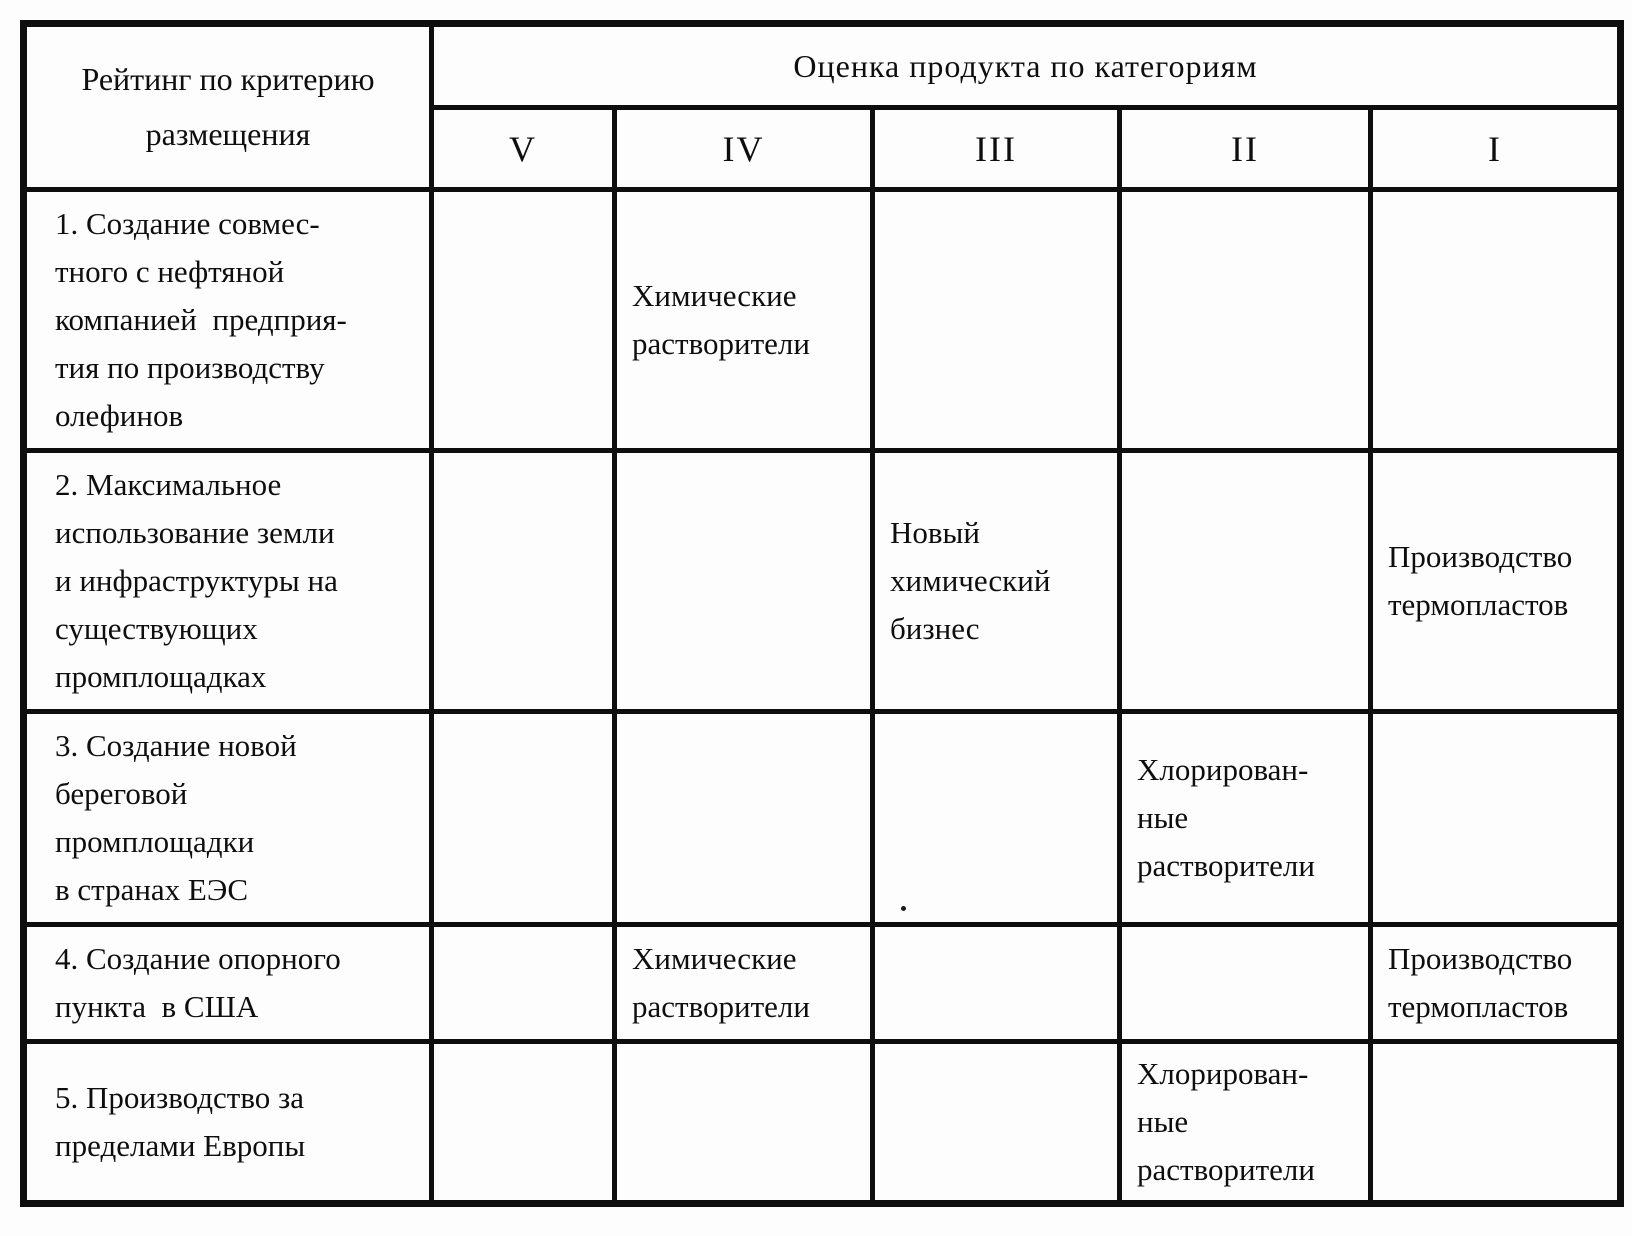  What do you see at coordinates (1495, 148) in the screenshot?
I see `category-header-i: I` at bounding box center [1495, 148].